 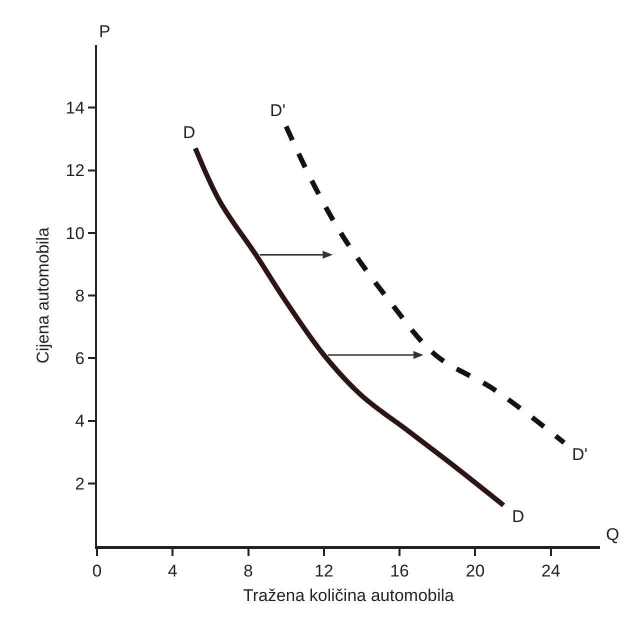 I want to click on series-label: D', so click(x=278, y=110).